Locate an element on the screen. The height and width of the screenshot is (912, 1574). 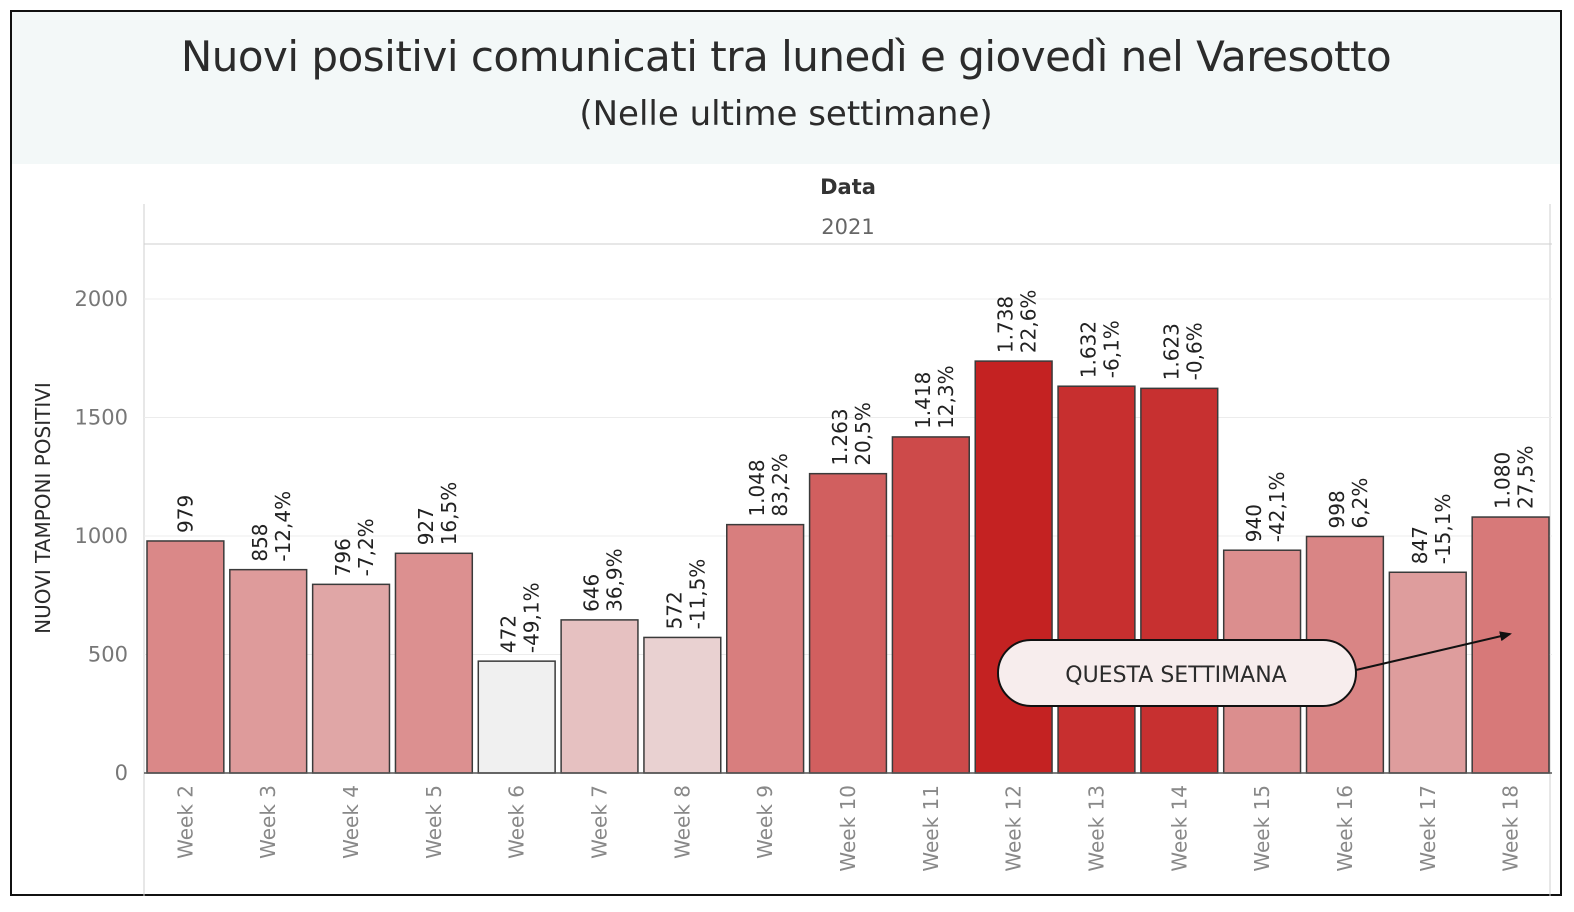
x-tick-label: Week 12 is located at coordinates (1014, 828).